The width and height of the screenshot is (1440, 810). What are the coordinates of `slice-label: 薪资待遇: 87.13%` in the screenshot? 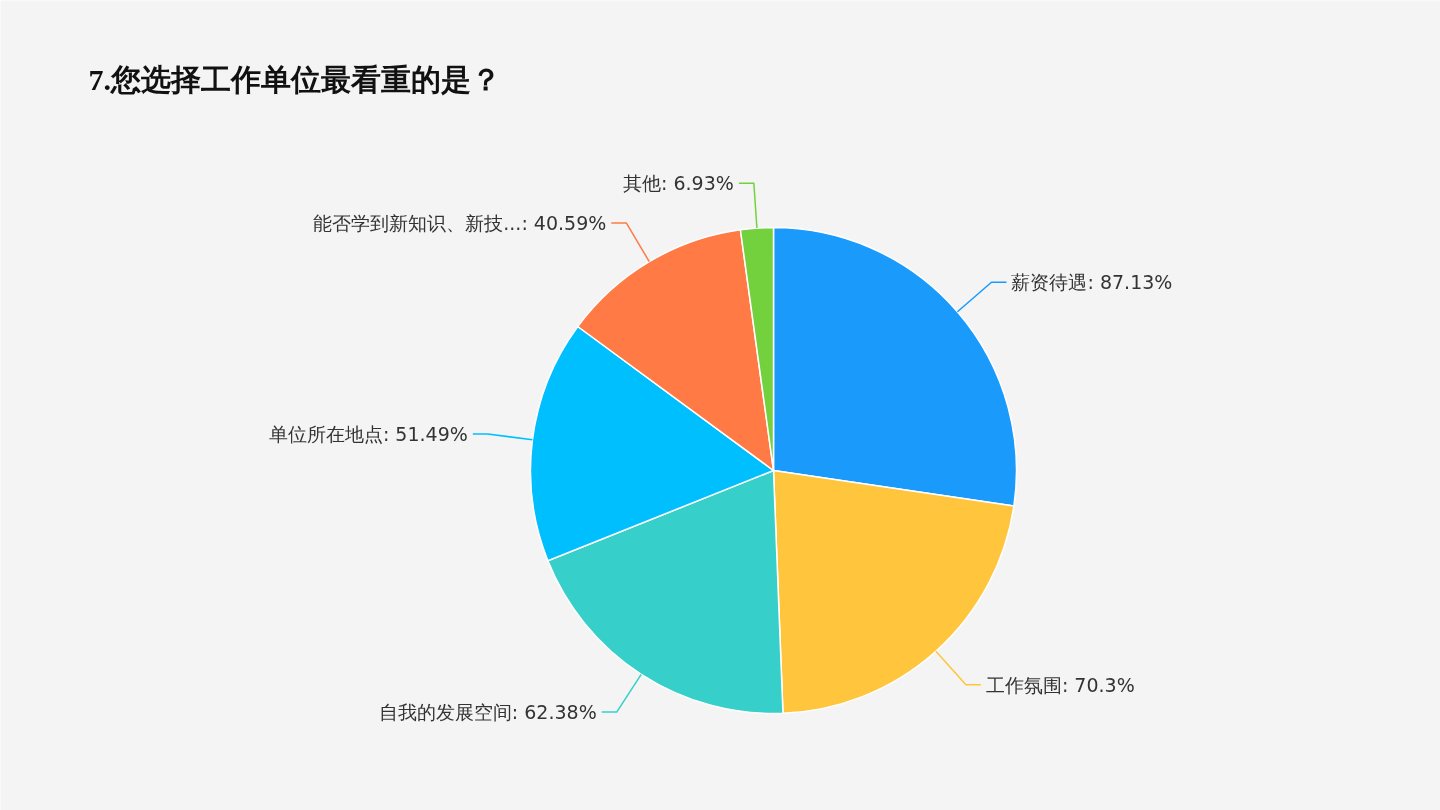 It's located at (1092, 282).